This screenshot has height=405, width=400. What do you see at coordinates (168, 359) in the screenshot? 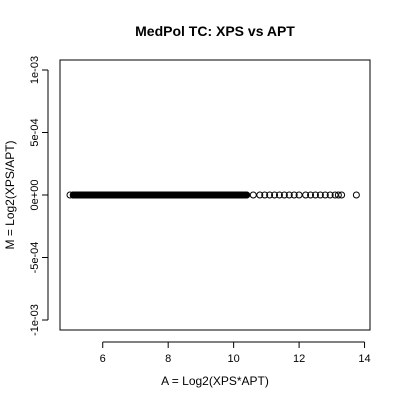
I see `x-tick-label: 8` at bounding box center [168, 359].